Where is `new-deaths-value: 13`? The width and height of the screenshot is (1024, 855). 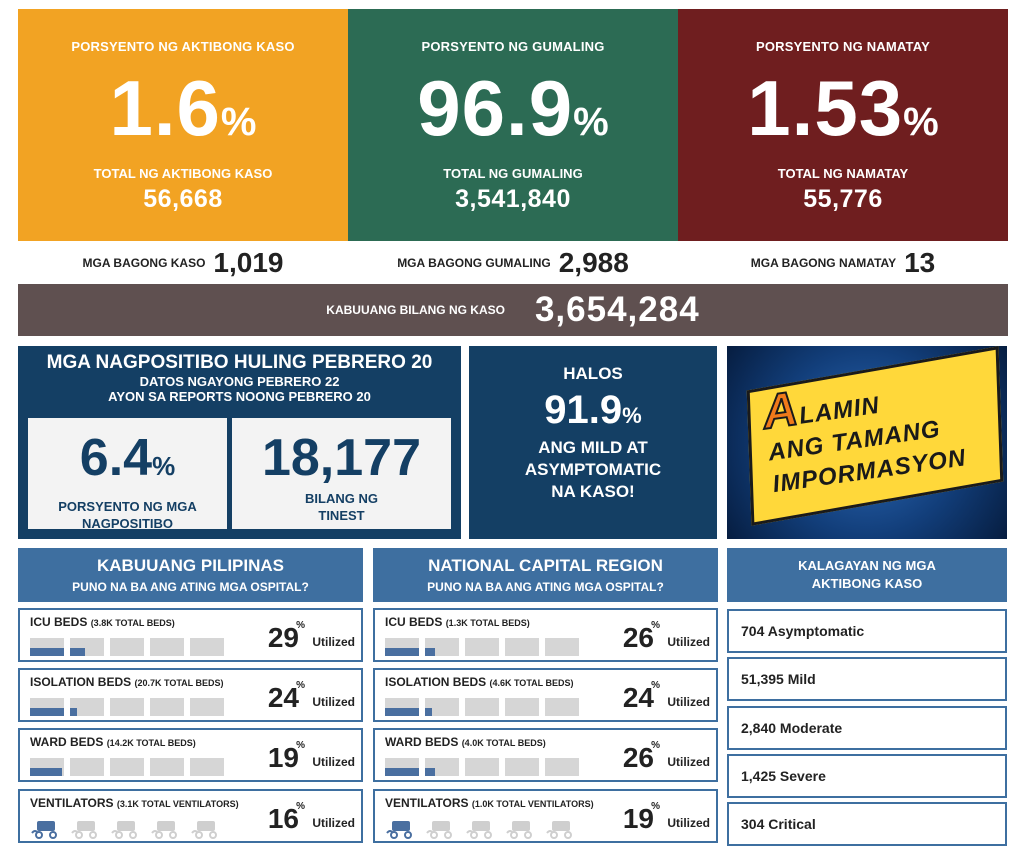 new-deaths-value: 13 is located at coordinates (920, 262).